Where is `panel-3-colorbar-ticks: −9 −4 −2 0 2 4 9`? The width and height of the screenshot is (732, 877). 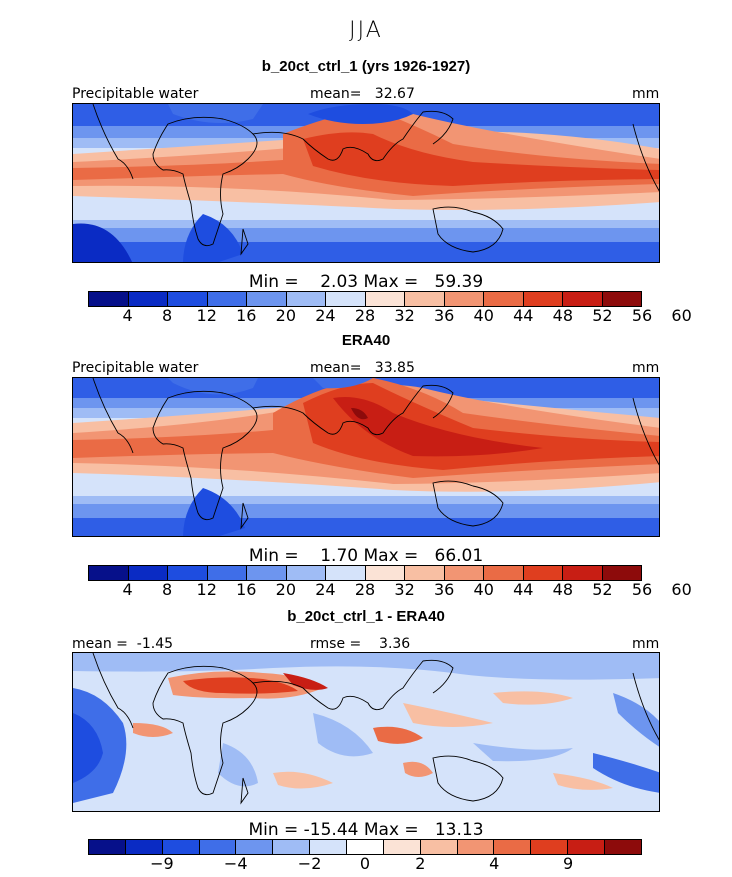 panel-3-colorbar-ticks: −9 −4 −2 0 2 4 9 is located at coordinates (365, 863).